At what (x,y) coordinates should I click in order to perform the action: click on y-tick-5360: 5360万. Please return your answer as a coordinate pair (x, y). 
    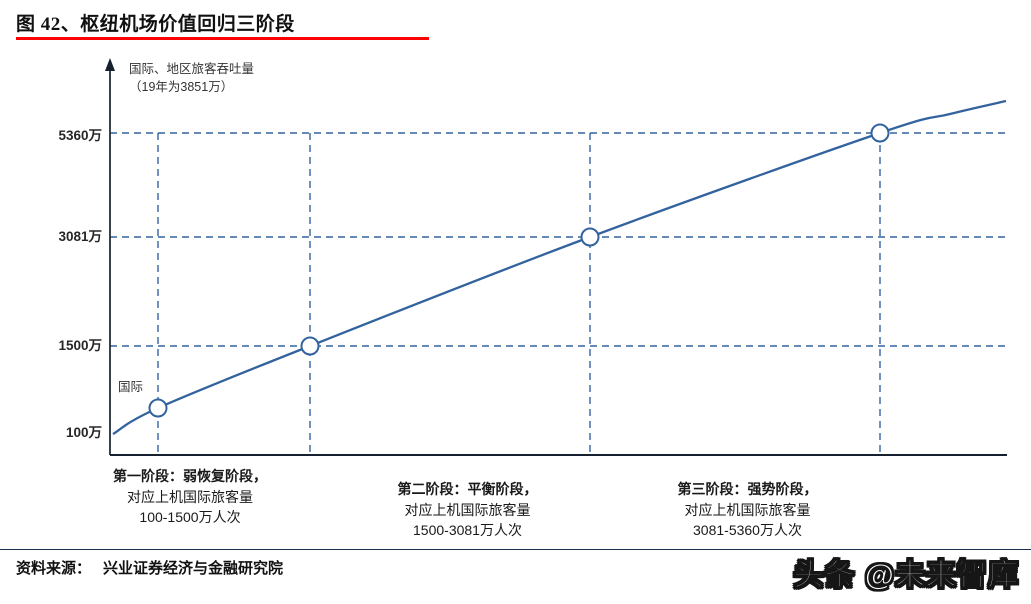
    Looking at the image, I should click on (80, 135).